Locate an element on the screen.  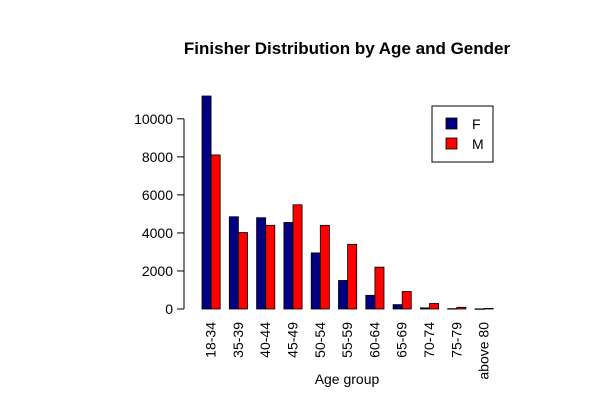
bar-F-above 80 is located at coordinates (479, 309).